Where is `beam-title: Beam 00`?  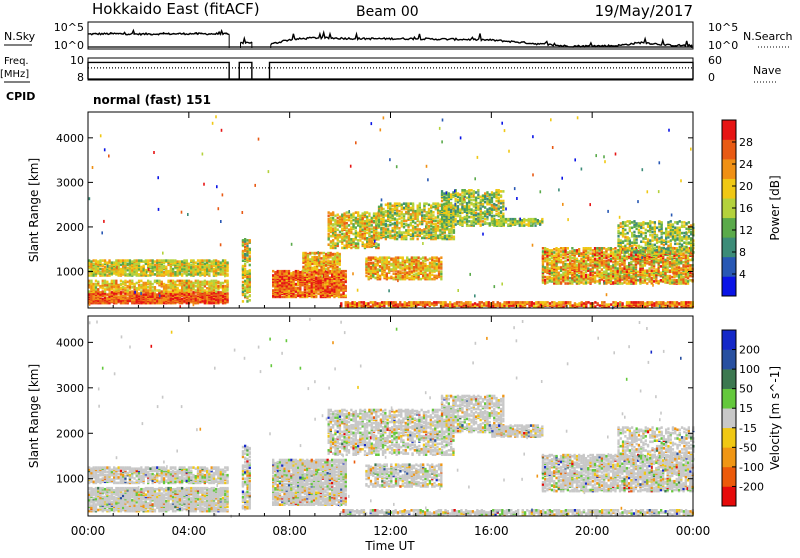
beam-title: Beam 00 is located at coordinates (387, 12).